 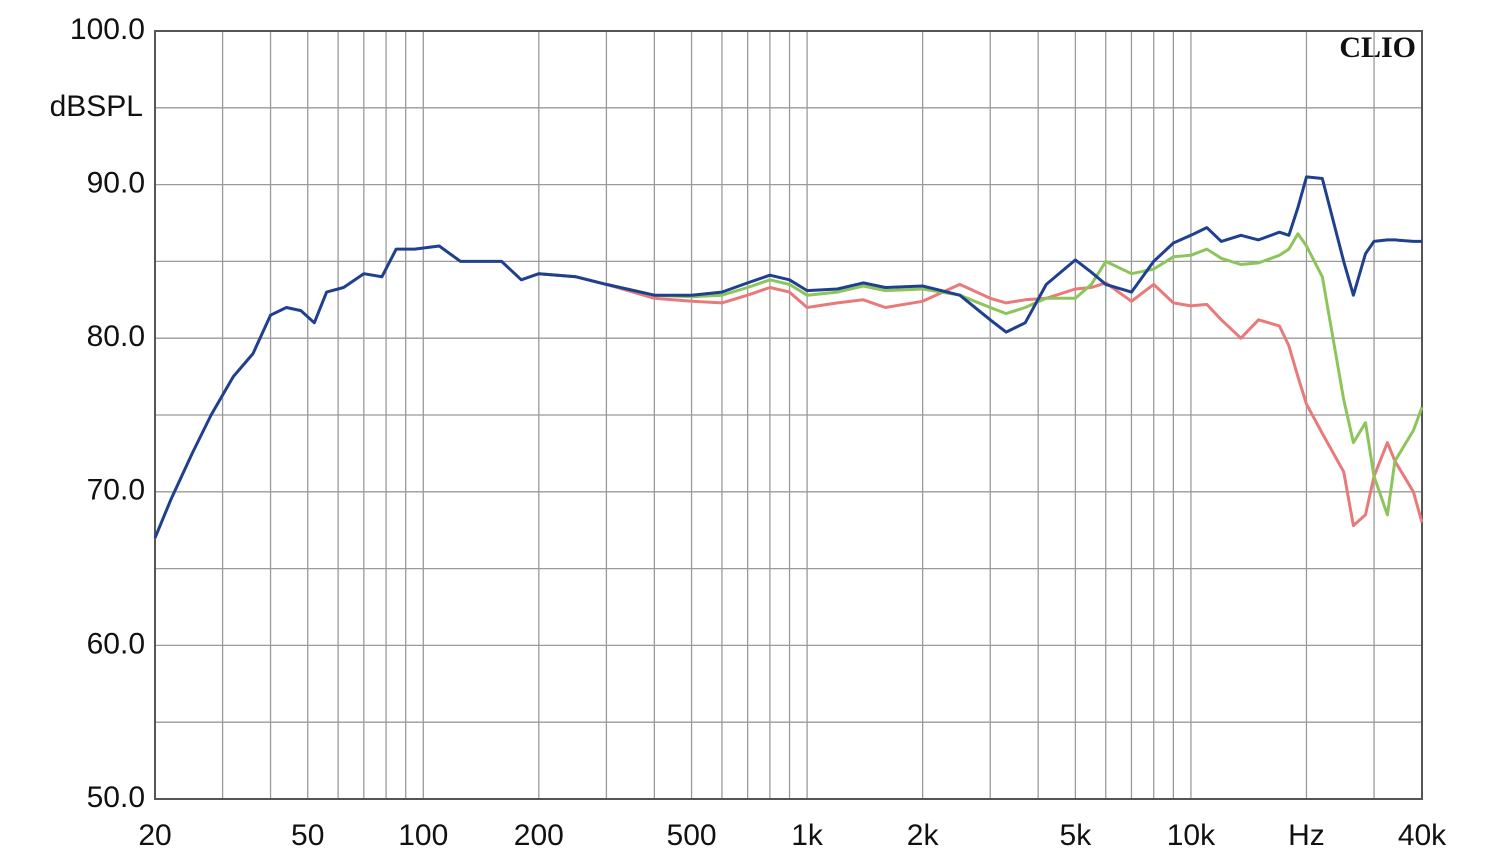 I want to click on annotation: CLIO, so click(x=1377, y=47).